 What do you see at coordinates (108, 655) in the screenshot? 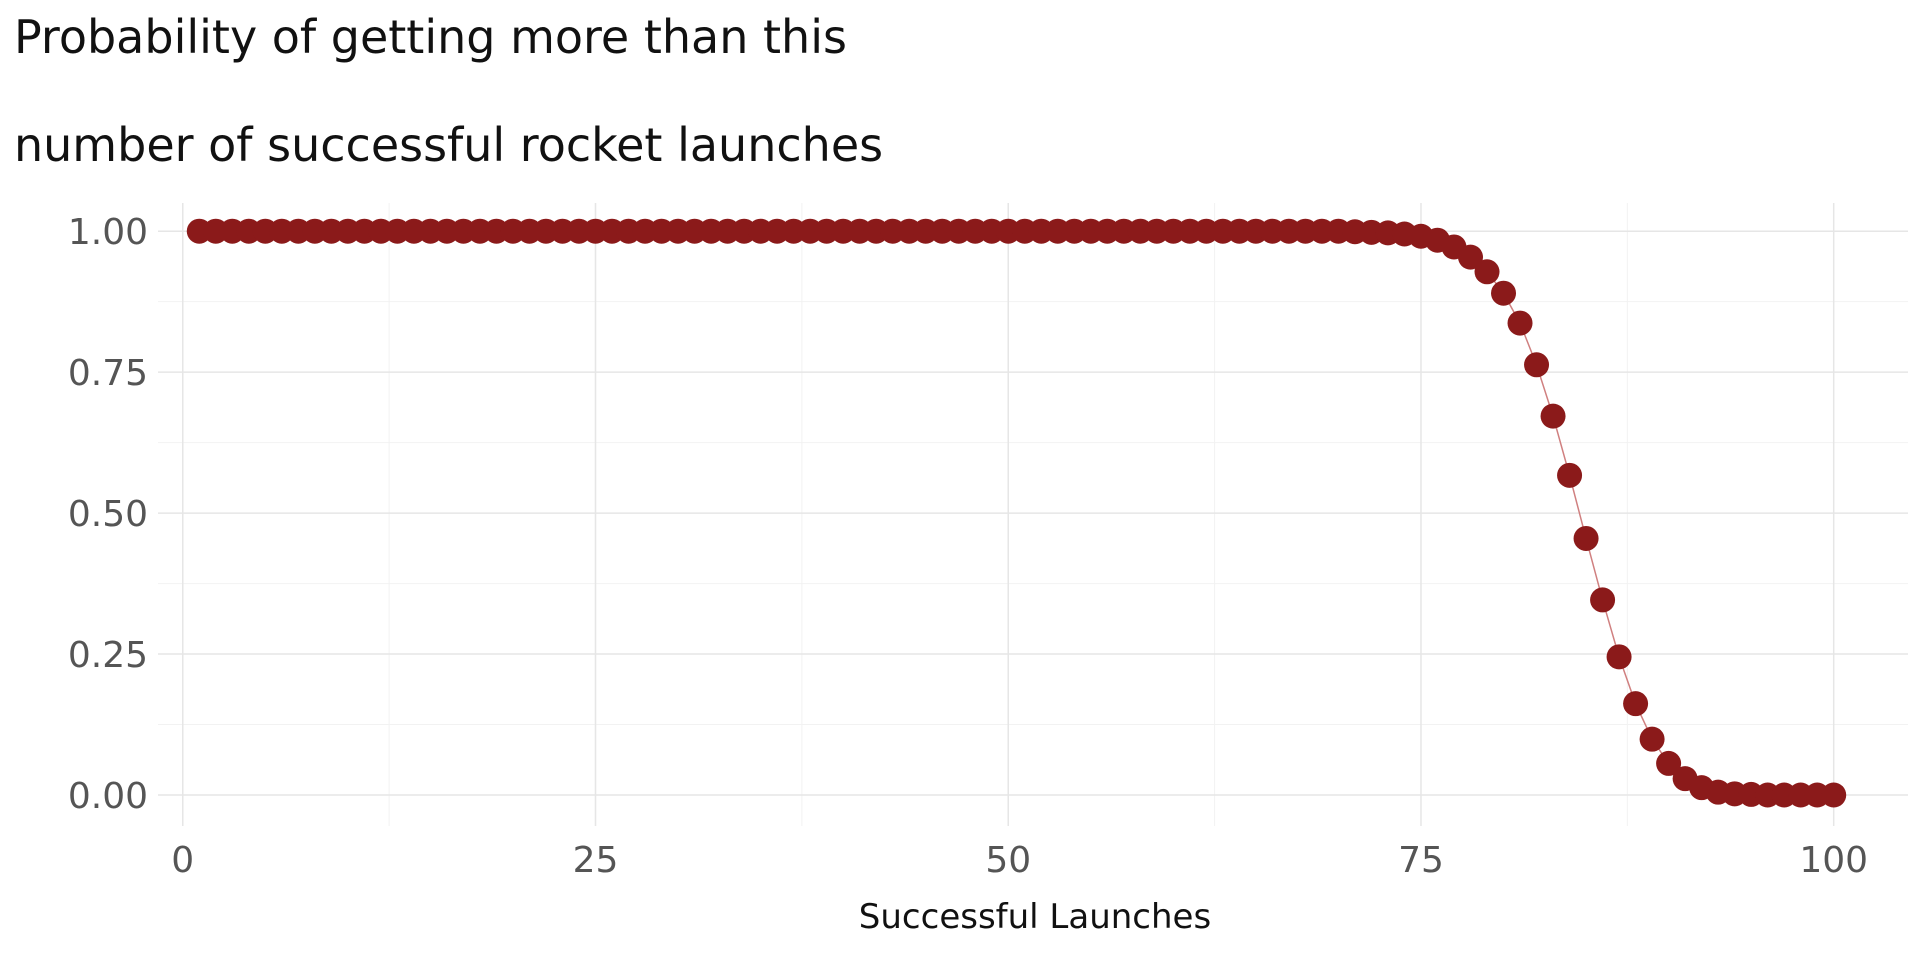
I see `y-tick-label: 0.25` at bounding box center [108, 655].